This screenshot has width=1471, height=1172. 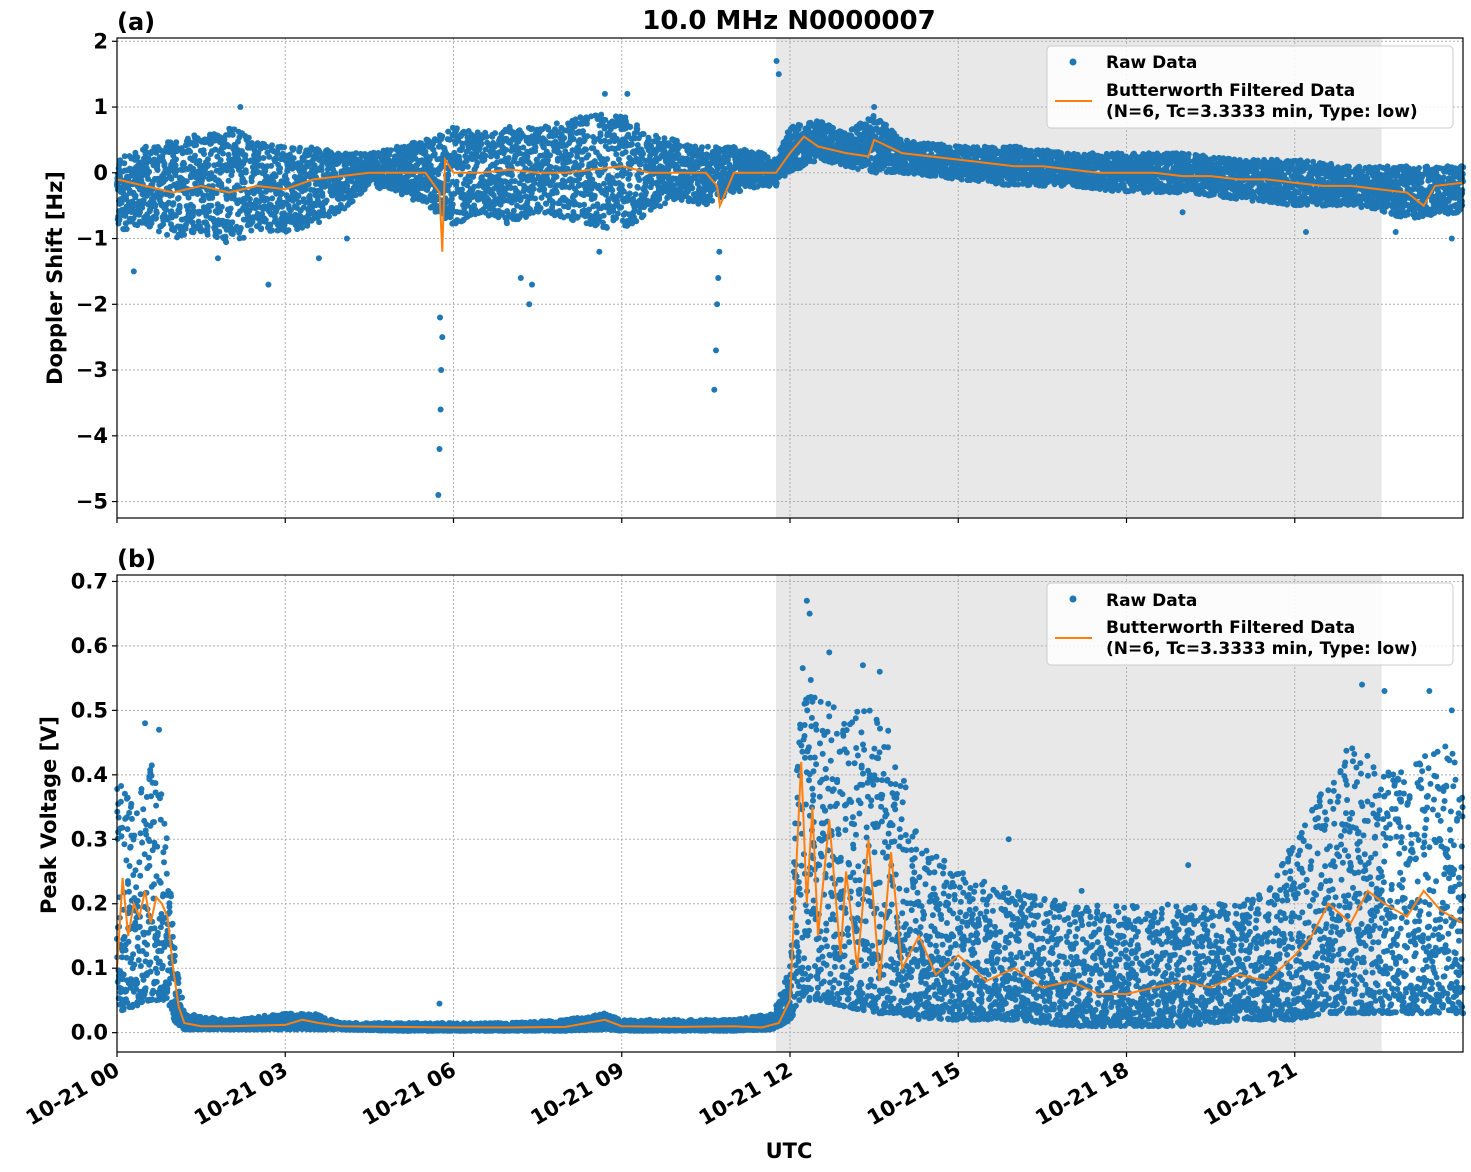 I want to click on panel-a-ylabel: Doppler Shift [Hz], so click(x=55, y=278).